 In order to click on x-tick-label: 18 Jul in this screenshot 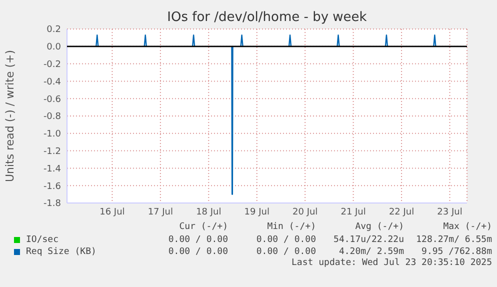, I will do `click(209, 212)`.